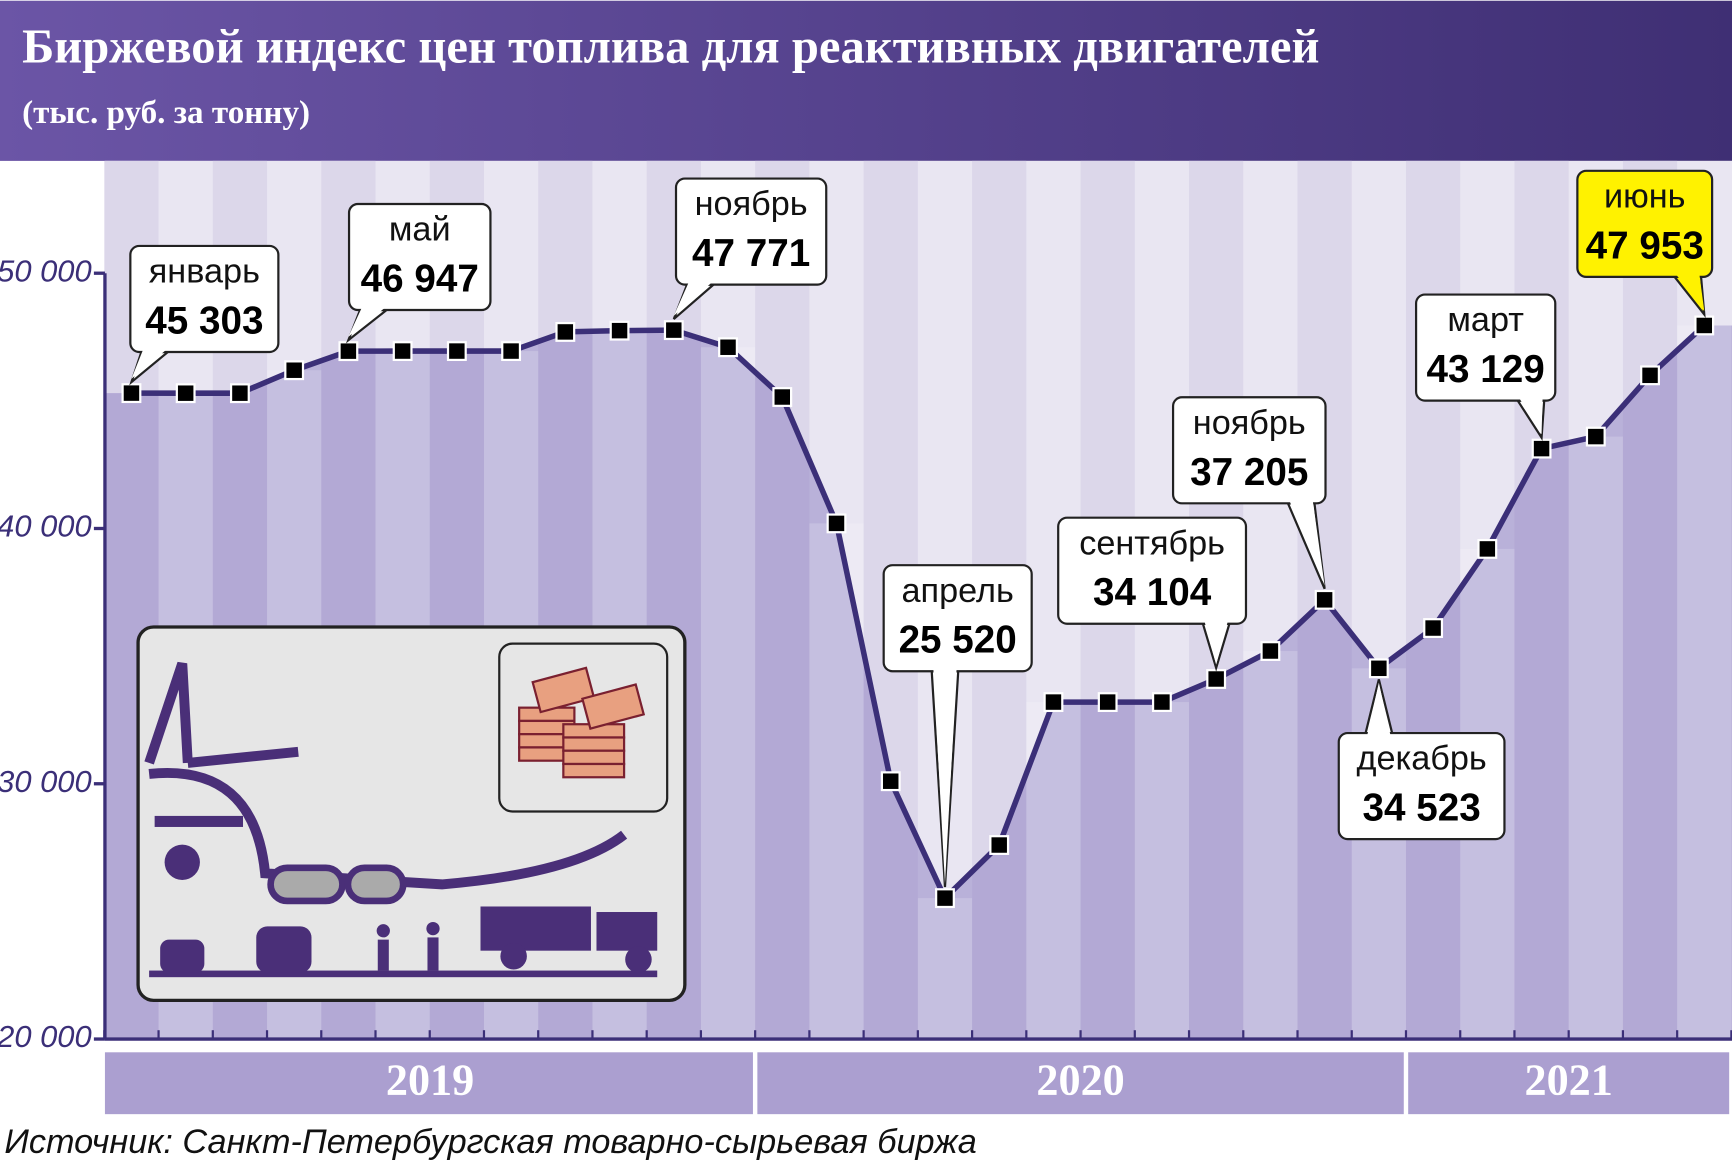 The width and height of the screenshot is (1732, 1169). I want to click on y-tick-label: 30 000, so click(46, 781).